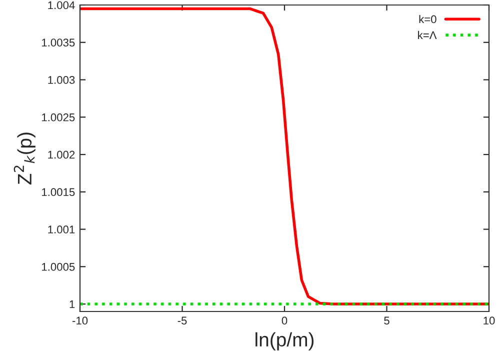  Describe the element at coordinates (489, 320) in the screenshot. I see `x-tick-label: 10` at that location.